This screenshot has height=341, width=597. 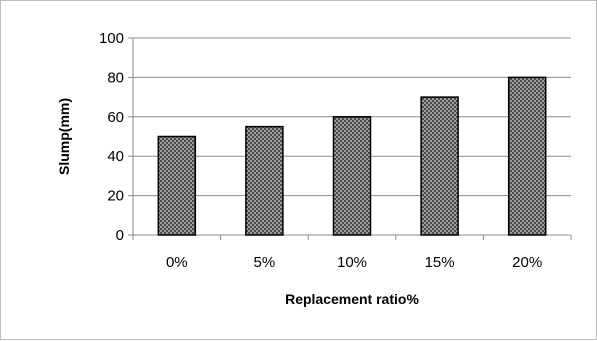 What do you see at coordinates (439, 166) in the screenshot?
I see `bar-15pct` at bounding box center [439, 166].